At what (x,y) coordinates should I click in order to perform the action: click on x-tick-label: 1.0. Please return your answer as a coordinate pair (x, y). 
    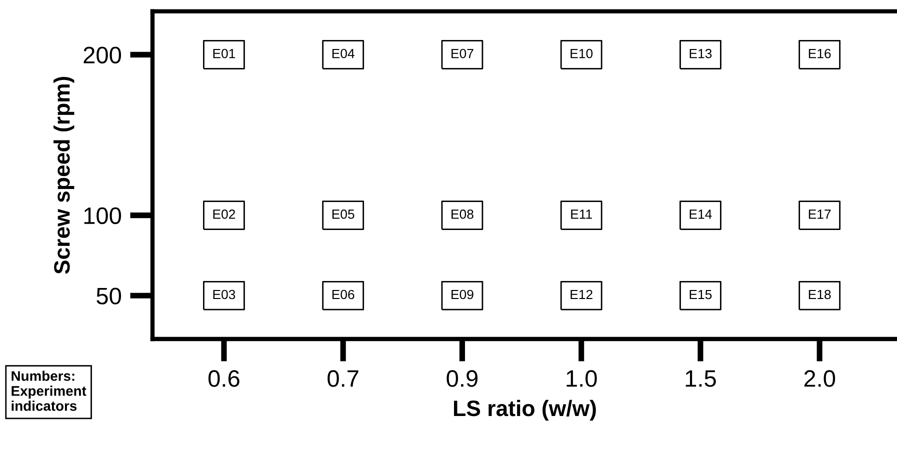
    Looking at the image, I should click on (581, 378).